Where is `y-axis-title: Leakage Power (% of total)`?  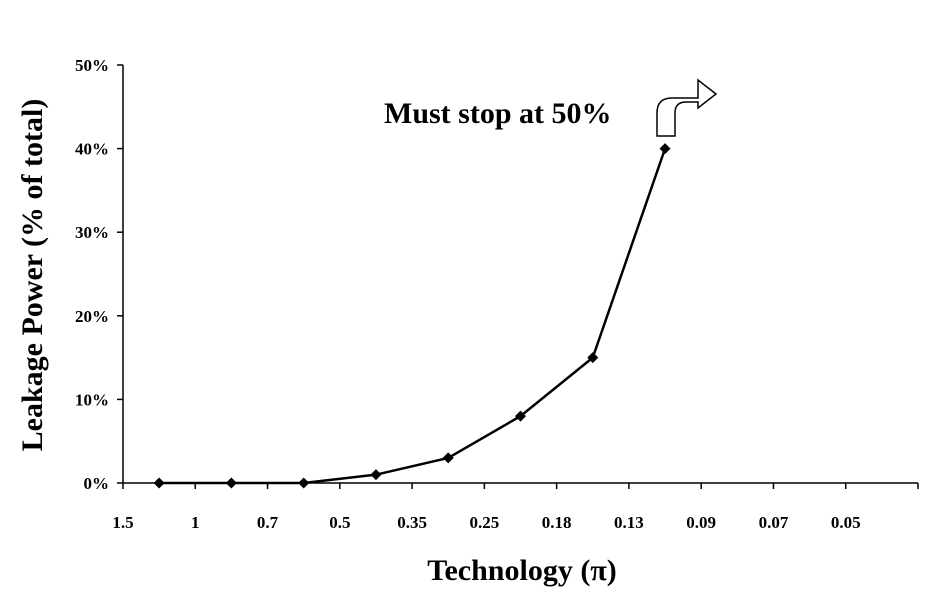
y-axis-title: Leakage Power (% of total) is located at coordinates (32, 275).